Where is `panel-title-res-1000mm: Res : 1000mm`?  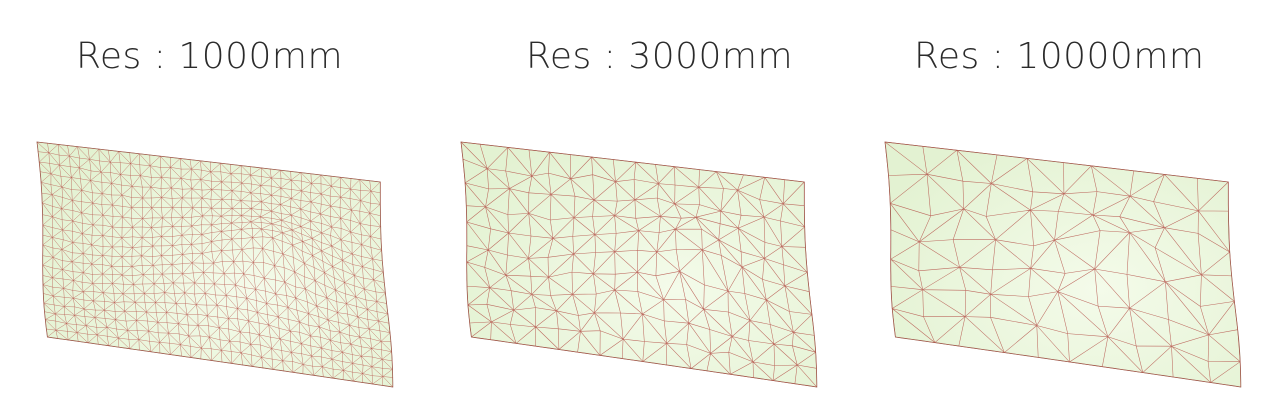
panel-title-res-1000mm: Res : 1000mm is located at coordinates (210, 56).